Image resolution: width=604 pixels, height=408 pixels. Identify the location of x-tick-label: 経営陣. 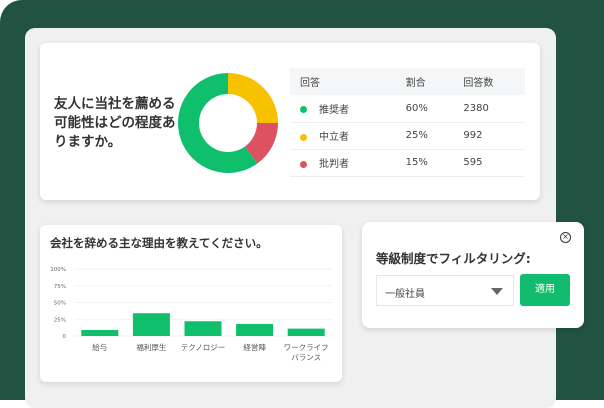
(254, 347).